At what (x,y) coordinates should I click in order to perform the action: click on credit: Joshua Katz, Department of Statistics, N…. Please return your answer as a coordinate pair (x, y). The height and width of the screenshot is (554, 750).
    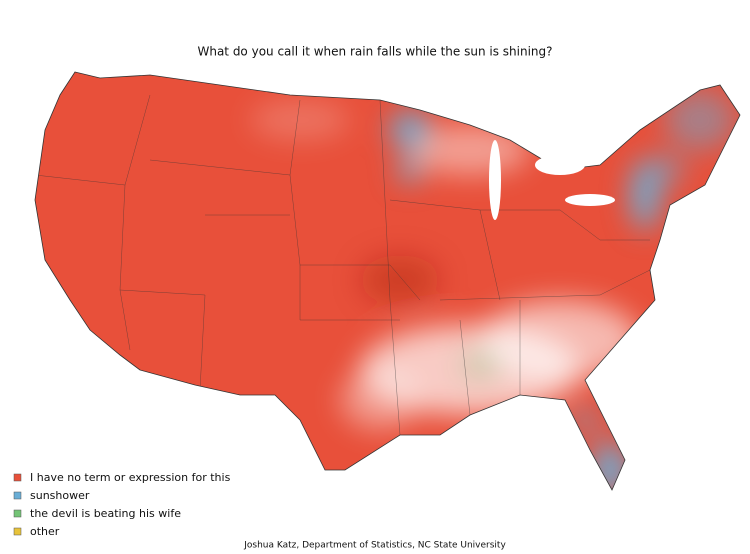
    Looking at the image, I should click on (374, 546).